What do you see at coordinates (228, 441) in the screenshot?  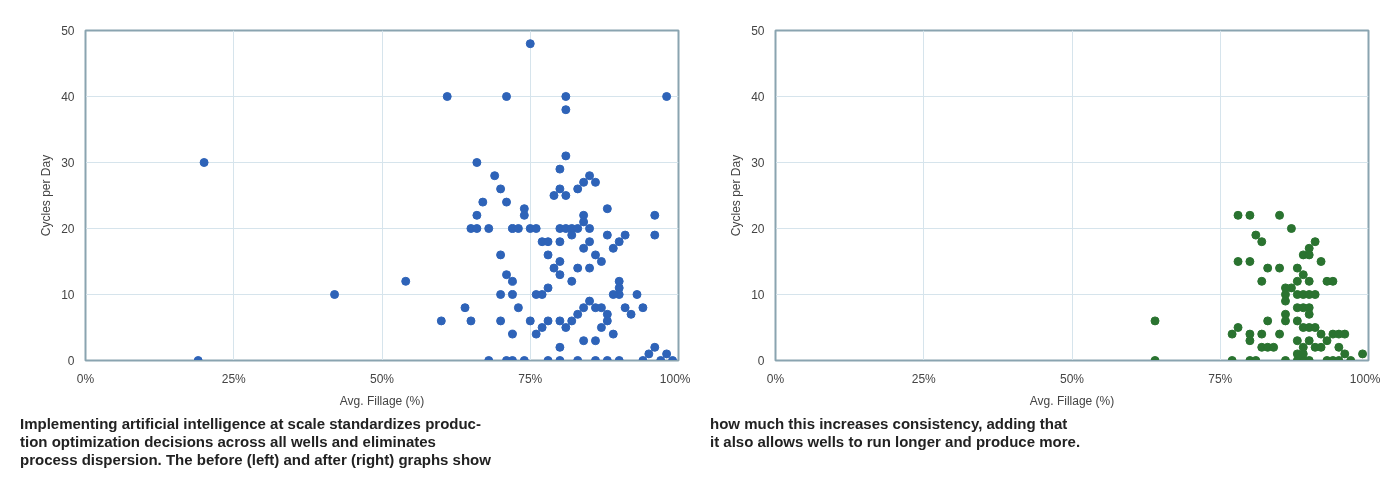 I see `text: tion optimization decisions across all wells and eliminates` at bounding box center [228, 441].